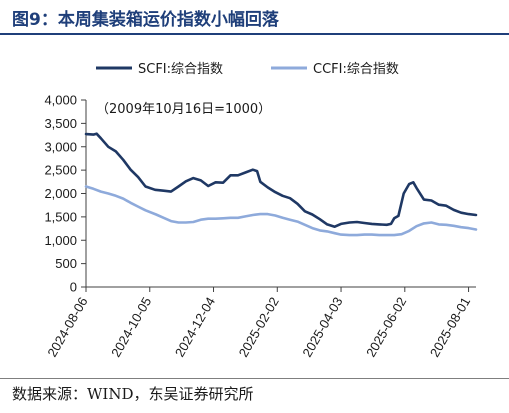 The image size is (509, 413). What do you see at coordinates (386, 326) in the screenshot?
I see `x-tick-label: 2025-06-02` at bounding box center [386, 326].